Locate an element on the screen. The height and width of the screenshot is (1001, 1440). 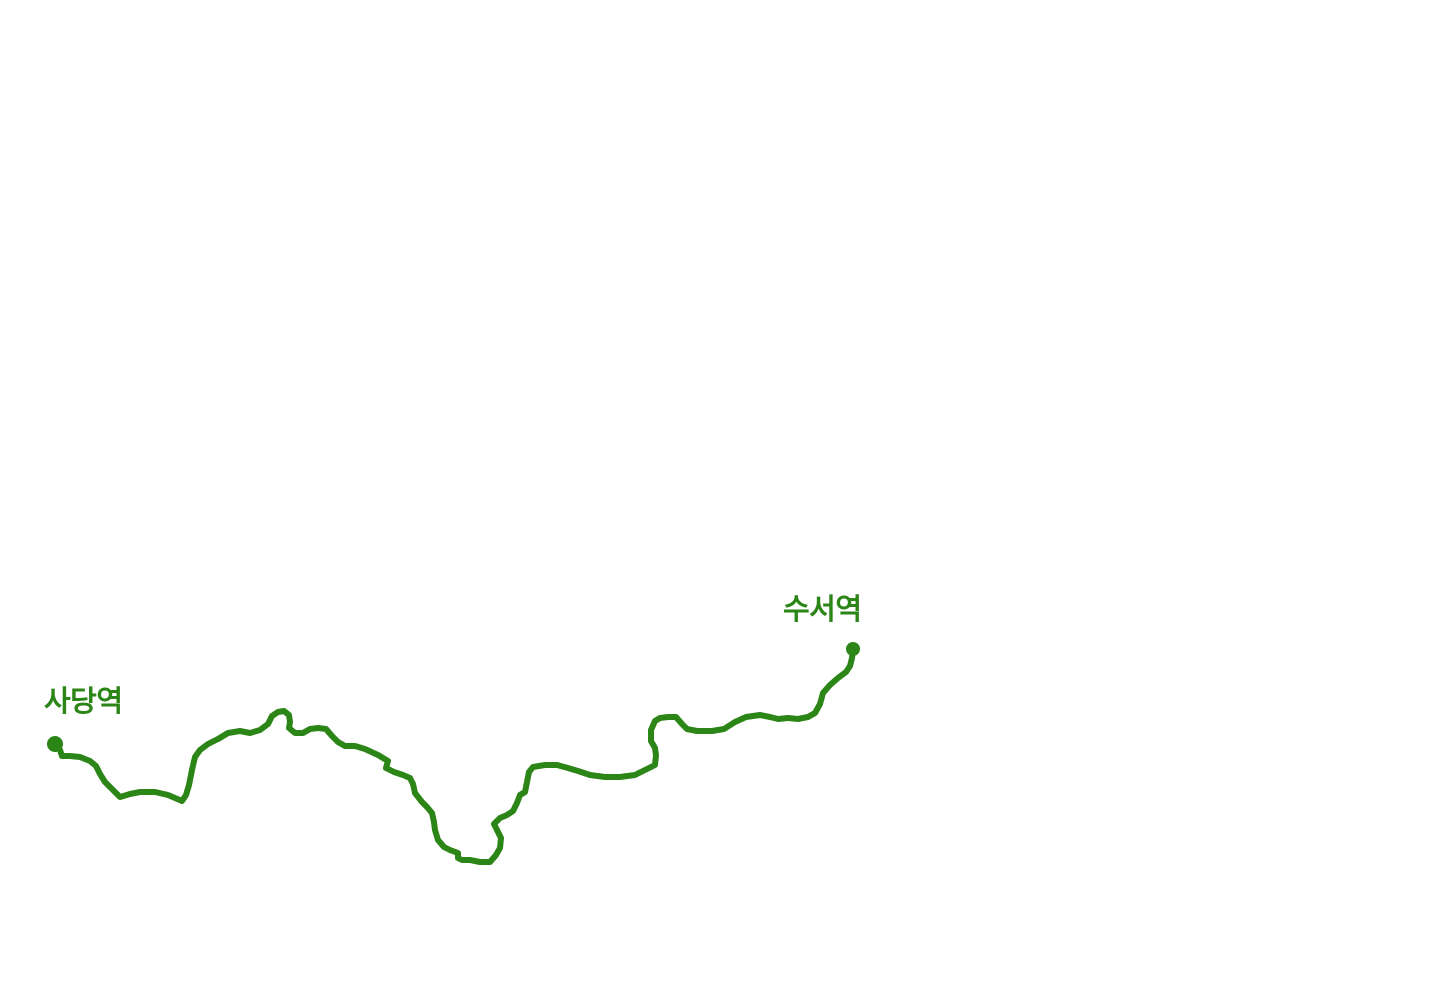
start-station-dot is located at coordinates (55, 744).